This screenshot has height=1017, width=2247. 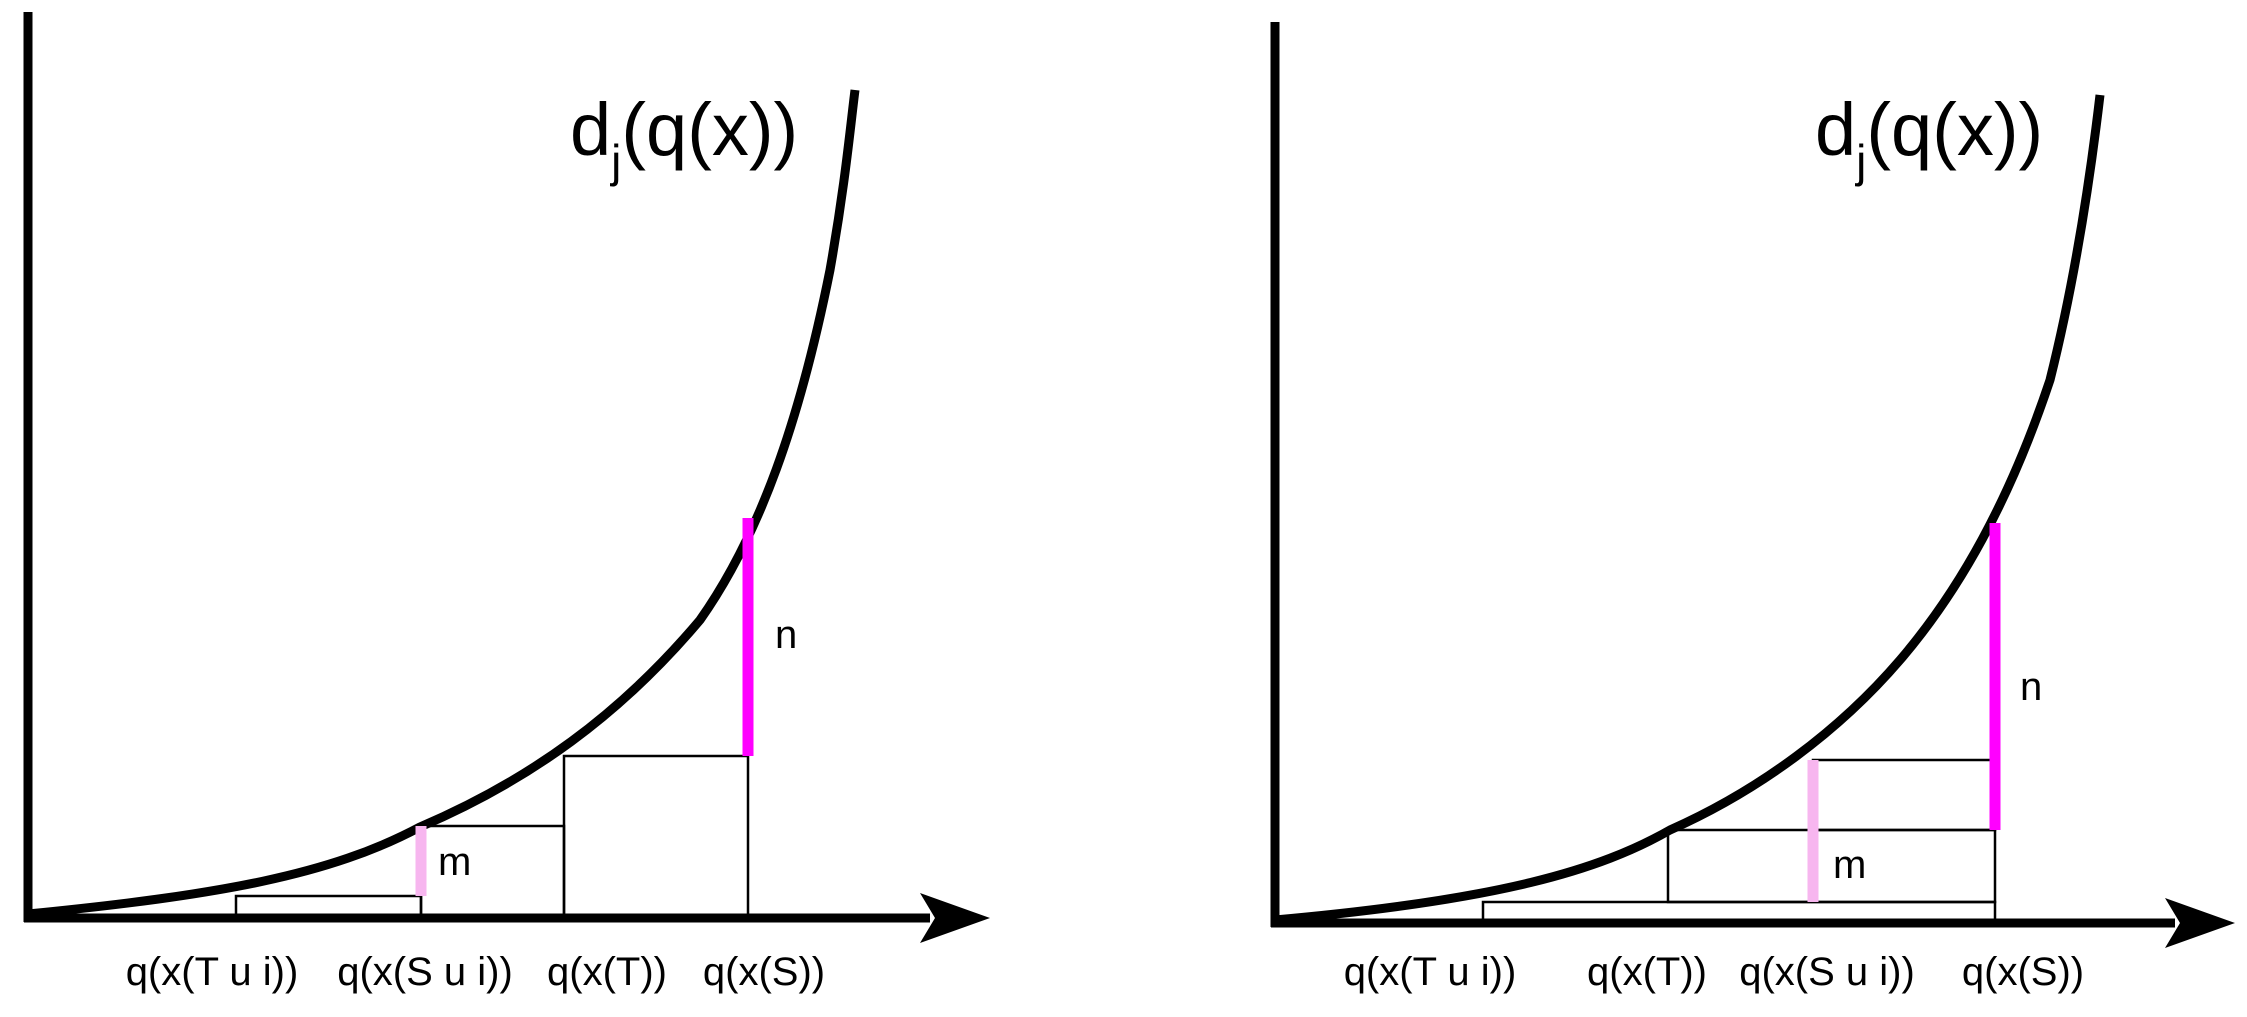 What do you see at coordinates (454, 862) in the screenshot?
I see `left-bar-label-m: m` at bounding box center [454, 862].